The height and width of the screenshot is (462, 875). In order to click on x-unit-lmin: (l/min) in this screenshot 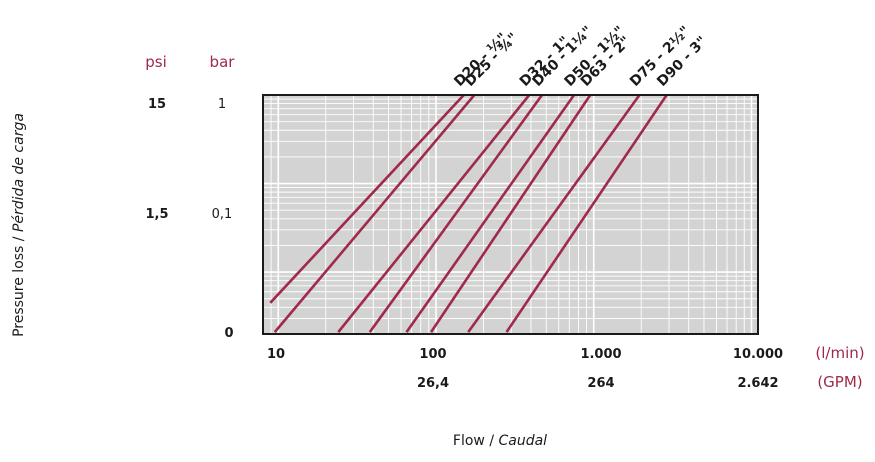, I will do `click(839, 353)`.